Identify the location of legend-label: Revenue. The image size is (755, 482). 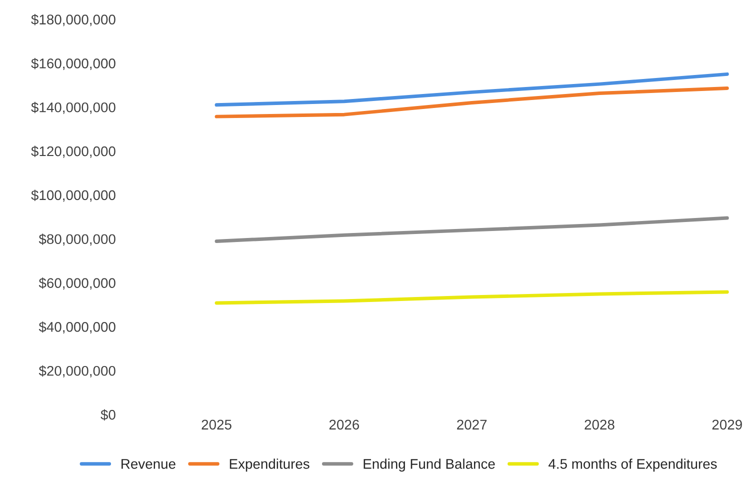
(149, 464).